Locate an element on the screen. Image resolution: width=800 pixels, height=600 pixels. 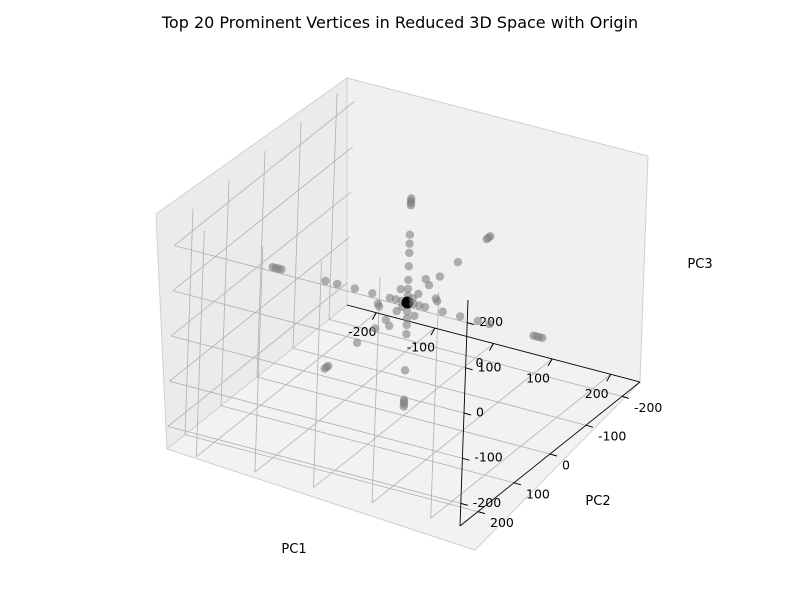
tick-label-z: -100 is located at coordinates (488, 457).